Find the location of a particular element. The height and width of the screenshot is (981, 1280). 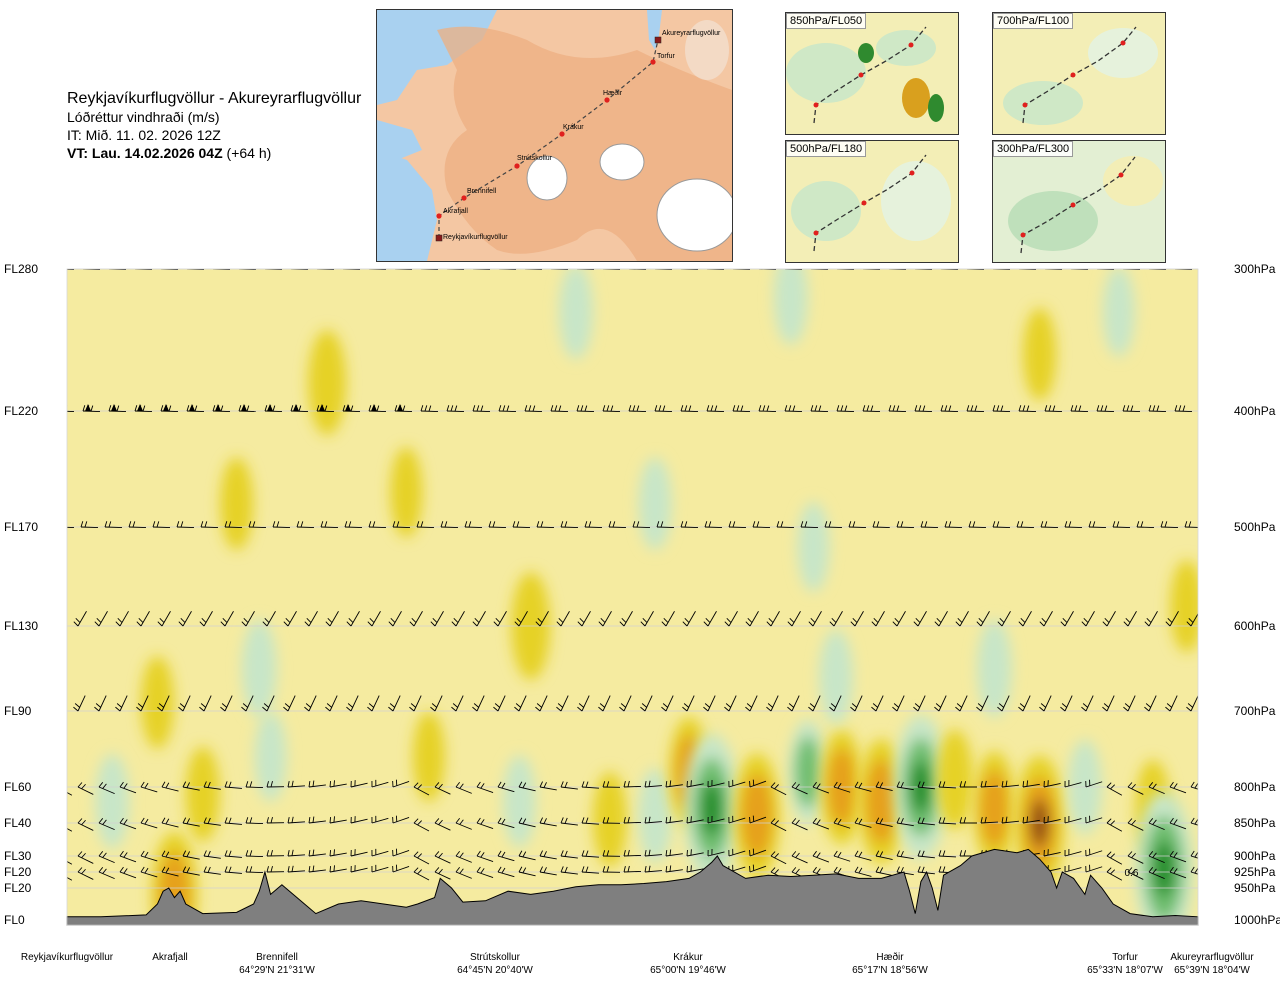

chart-subtitle: Lóðréttur vindhraði (m/s) is located at coordinates (143, 117).